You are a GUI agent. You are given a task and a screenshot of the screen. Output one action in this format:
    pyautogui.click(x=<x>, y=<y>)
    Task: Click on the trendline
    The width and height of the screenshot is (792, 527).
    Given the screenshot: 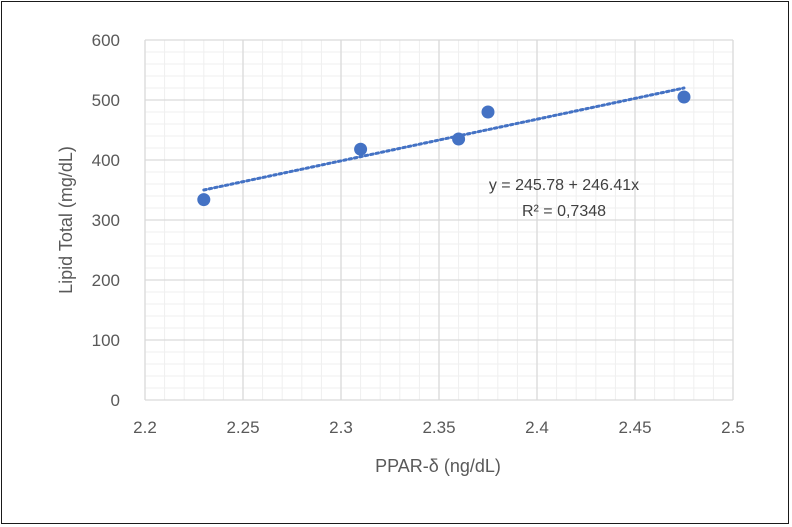 What is the action you would take?
    pyautogui.click(x=444, y=139)
    